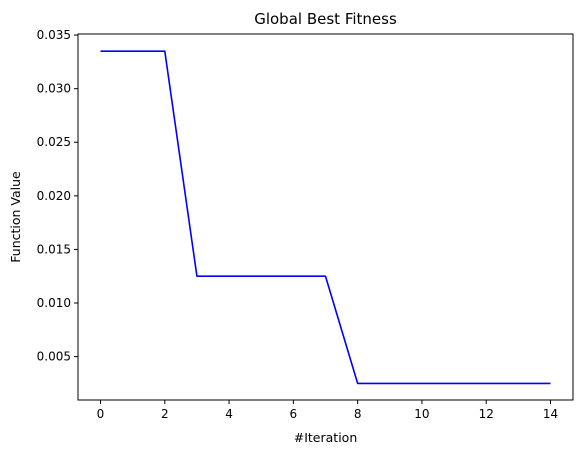 The image size is (584, 455). Describe the element at coordinates (358, 414) in the screenshot. I see `x-tick-label: 8` at that location.